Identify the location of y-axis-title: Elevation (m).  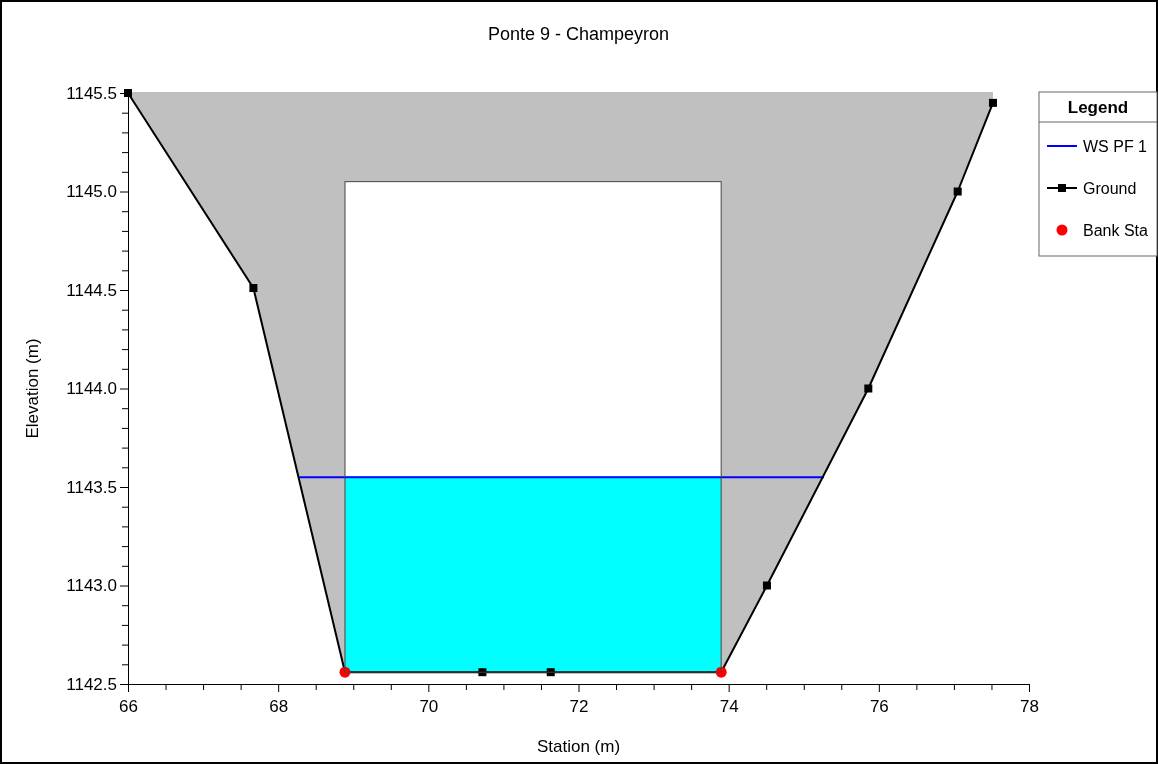
(32, 388).